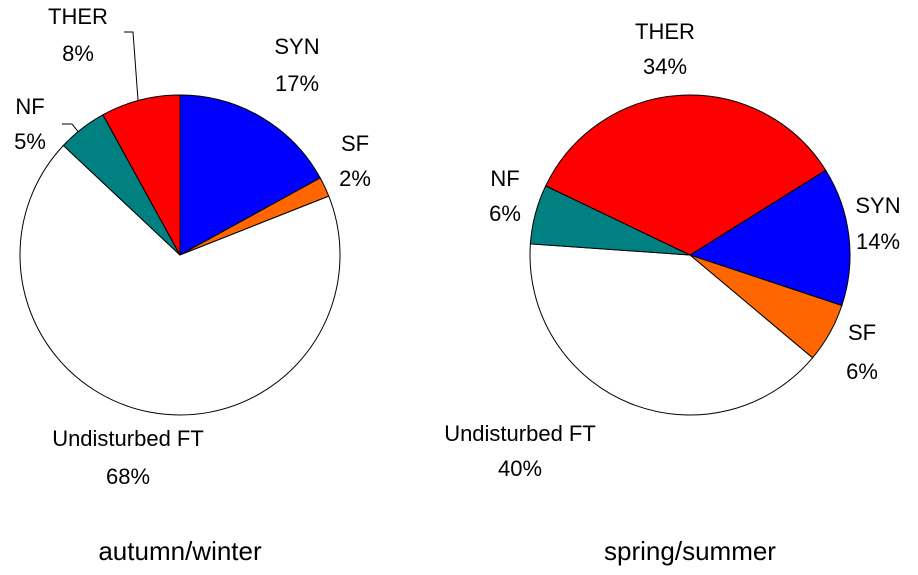 The height and width of the screenshot is (575, 918). I want to click on value-label: 8%, so click(78, 53).